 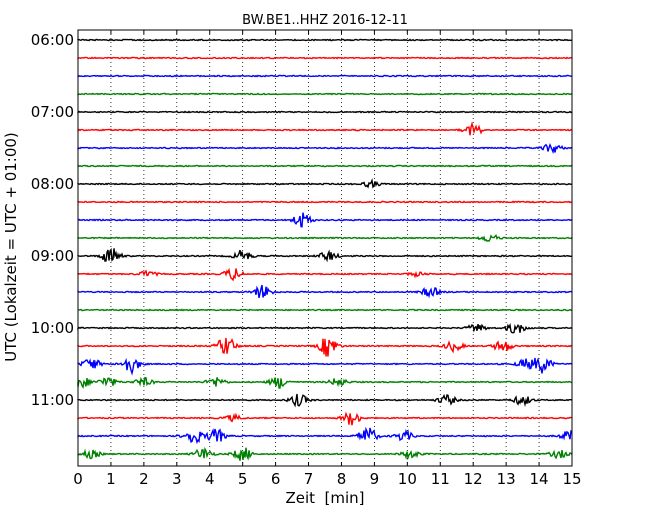 What do you see at coordinates (210, 479) in the screenshot?
I see `x-tick-label: 4` at bounding box center [210, 479].